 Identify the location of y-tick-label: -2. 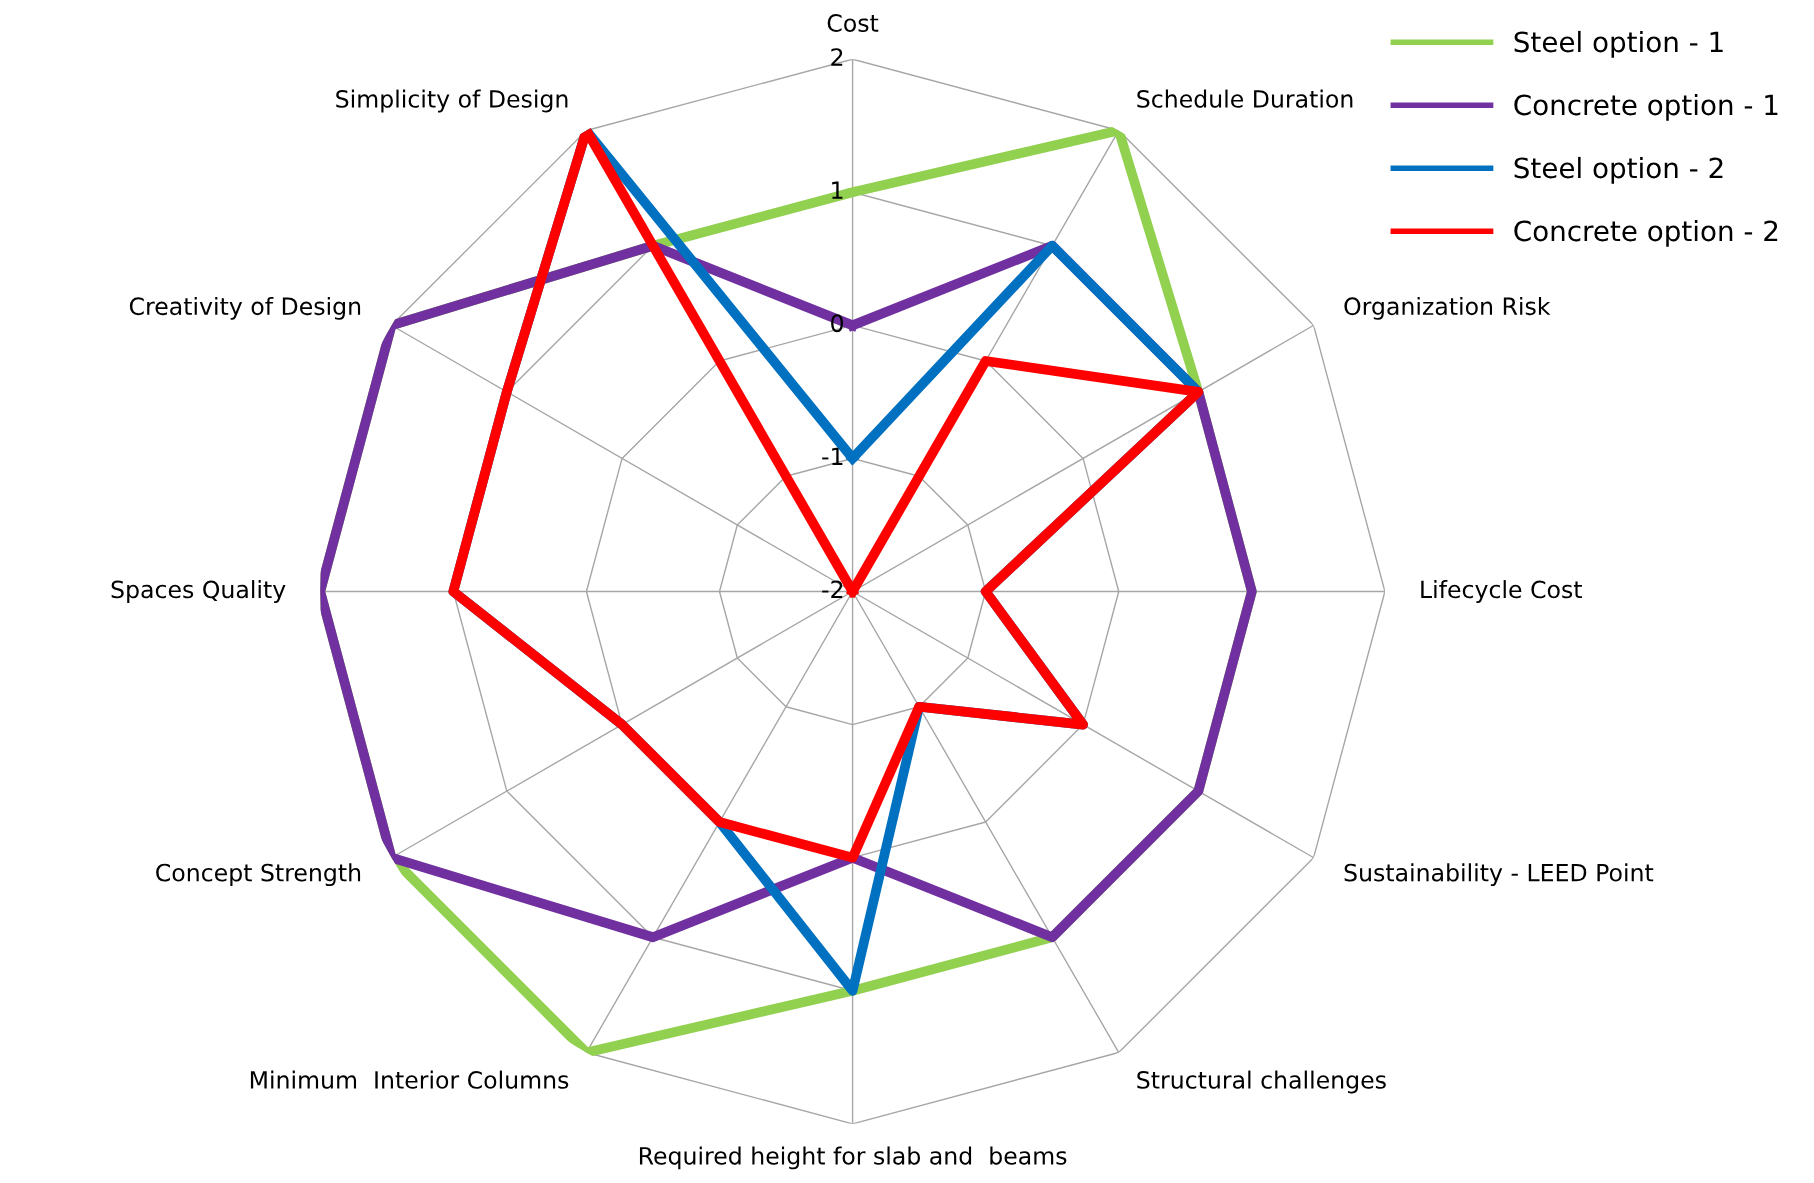
(832, 589).